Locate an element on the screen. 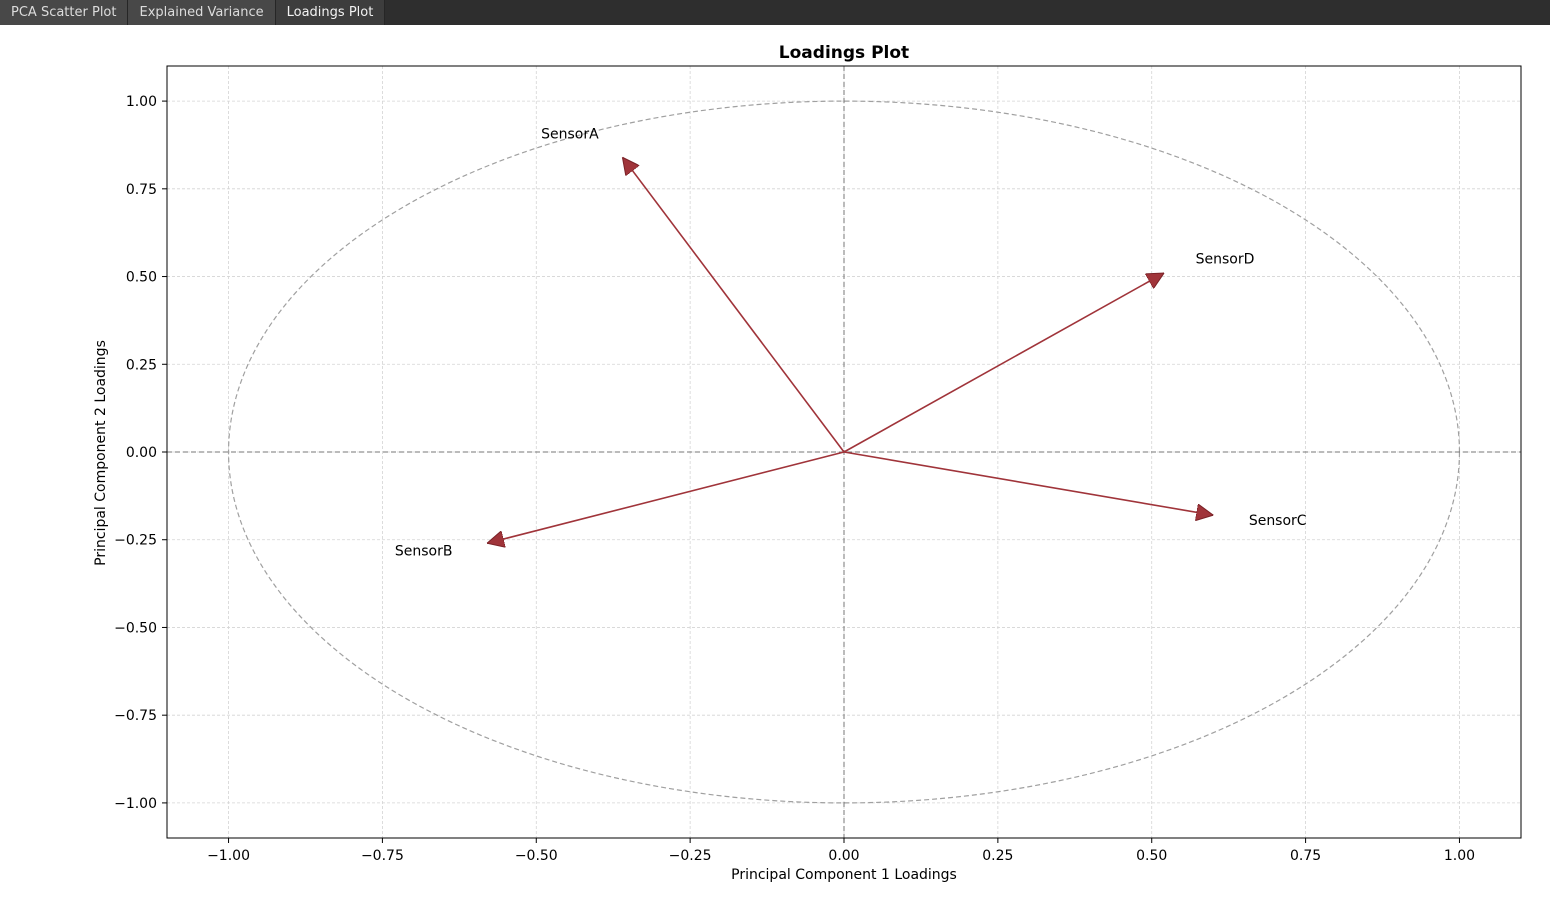  x-tick-label: 1.00 is located at coordinates (1459, 856).